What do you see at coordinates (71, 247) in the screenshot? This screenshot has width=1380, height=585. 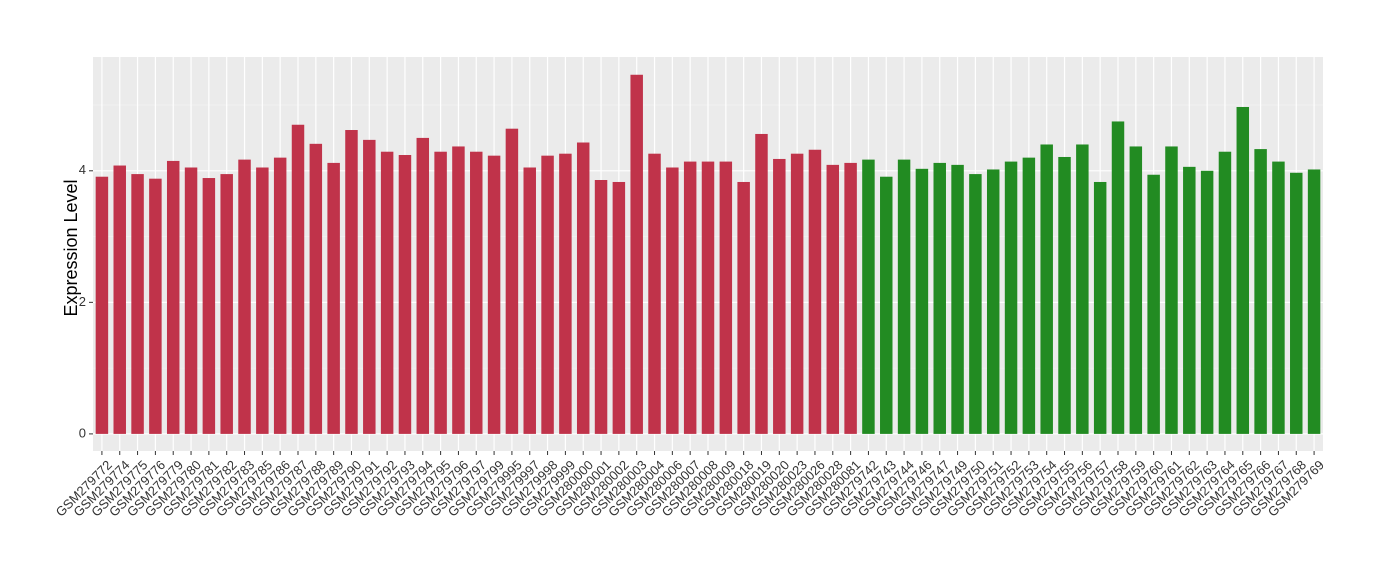 I see `y-axis-label: Expression Level` at bounding box center [71, 247].